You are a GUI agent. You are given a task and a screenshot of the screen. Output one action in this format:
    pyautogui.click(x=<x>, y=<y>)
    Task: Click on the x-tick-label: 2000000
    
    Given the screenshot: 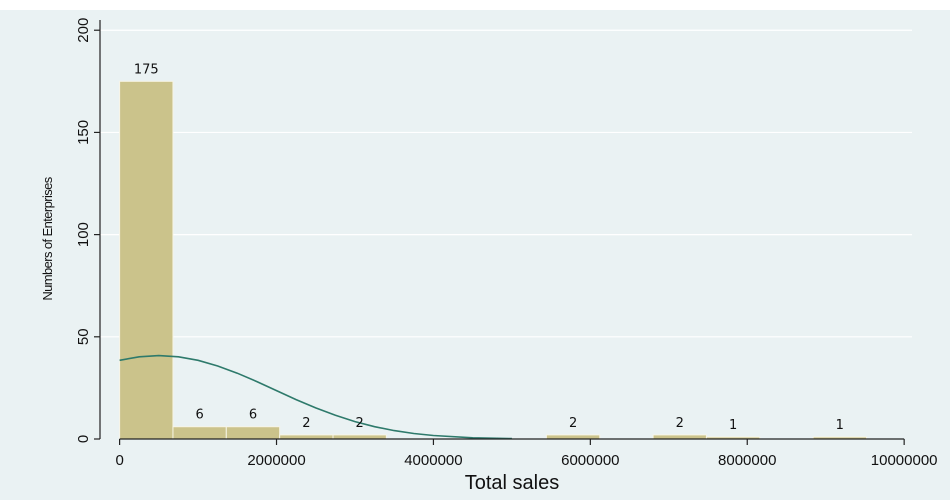 What is the action you would take?
    pyautogui.click(x=276, y=460)
    